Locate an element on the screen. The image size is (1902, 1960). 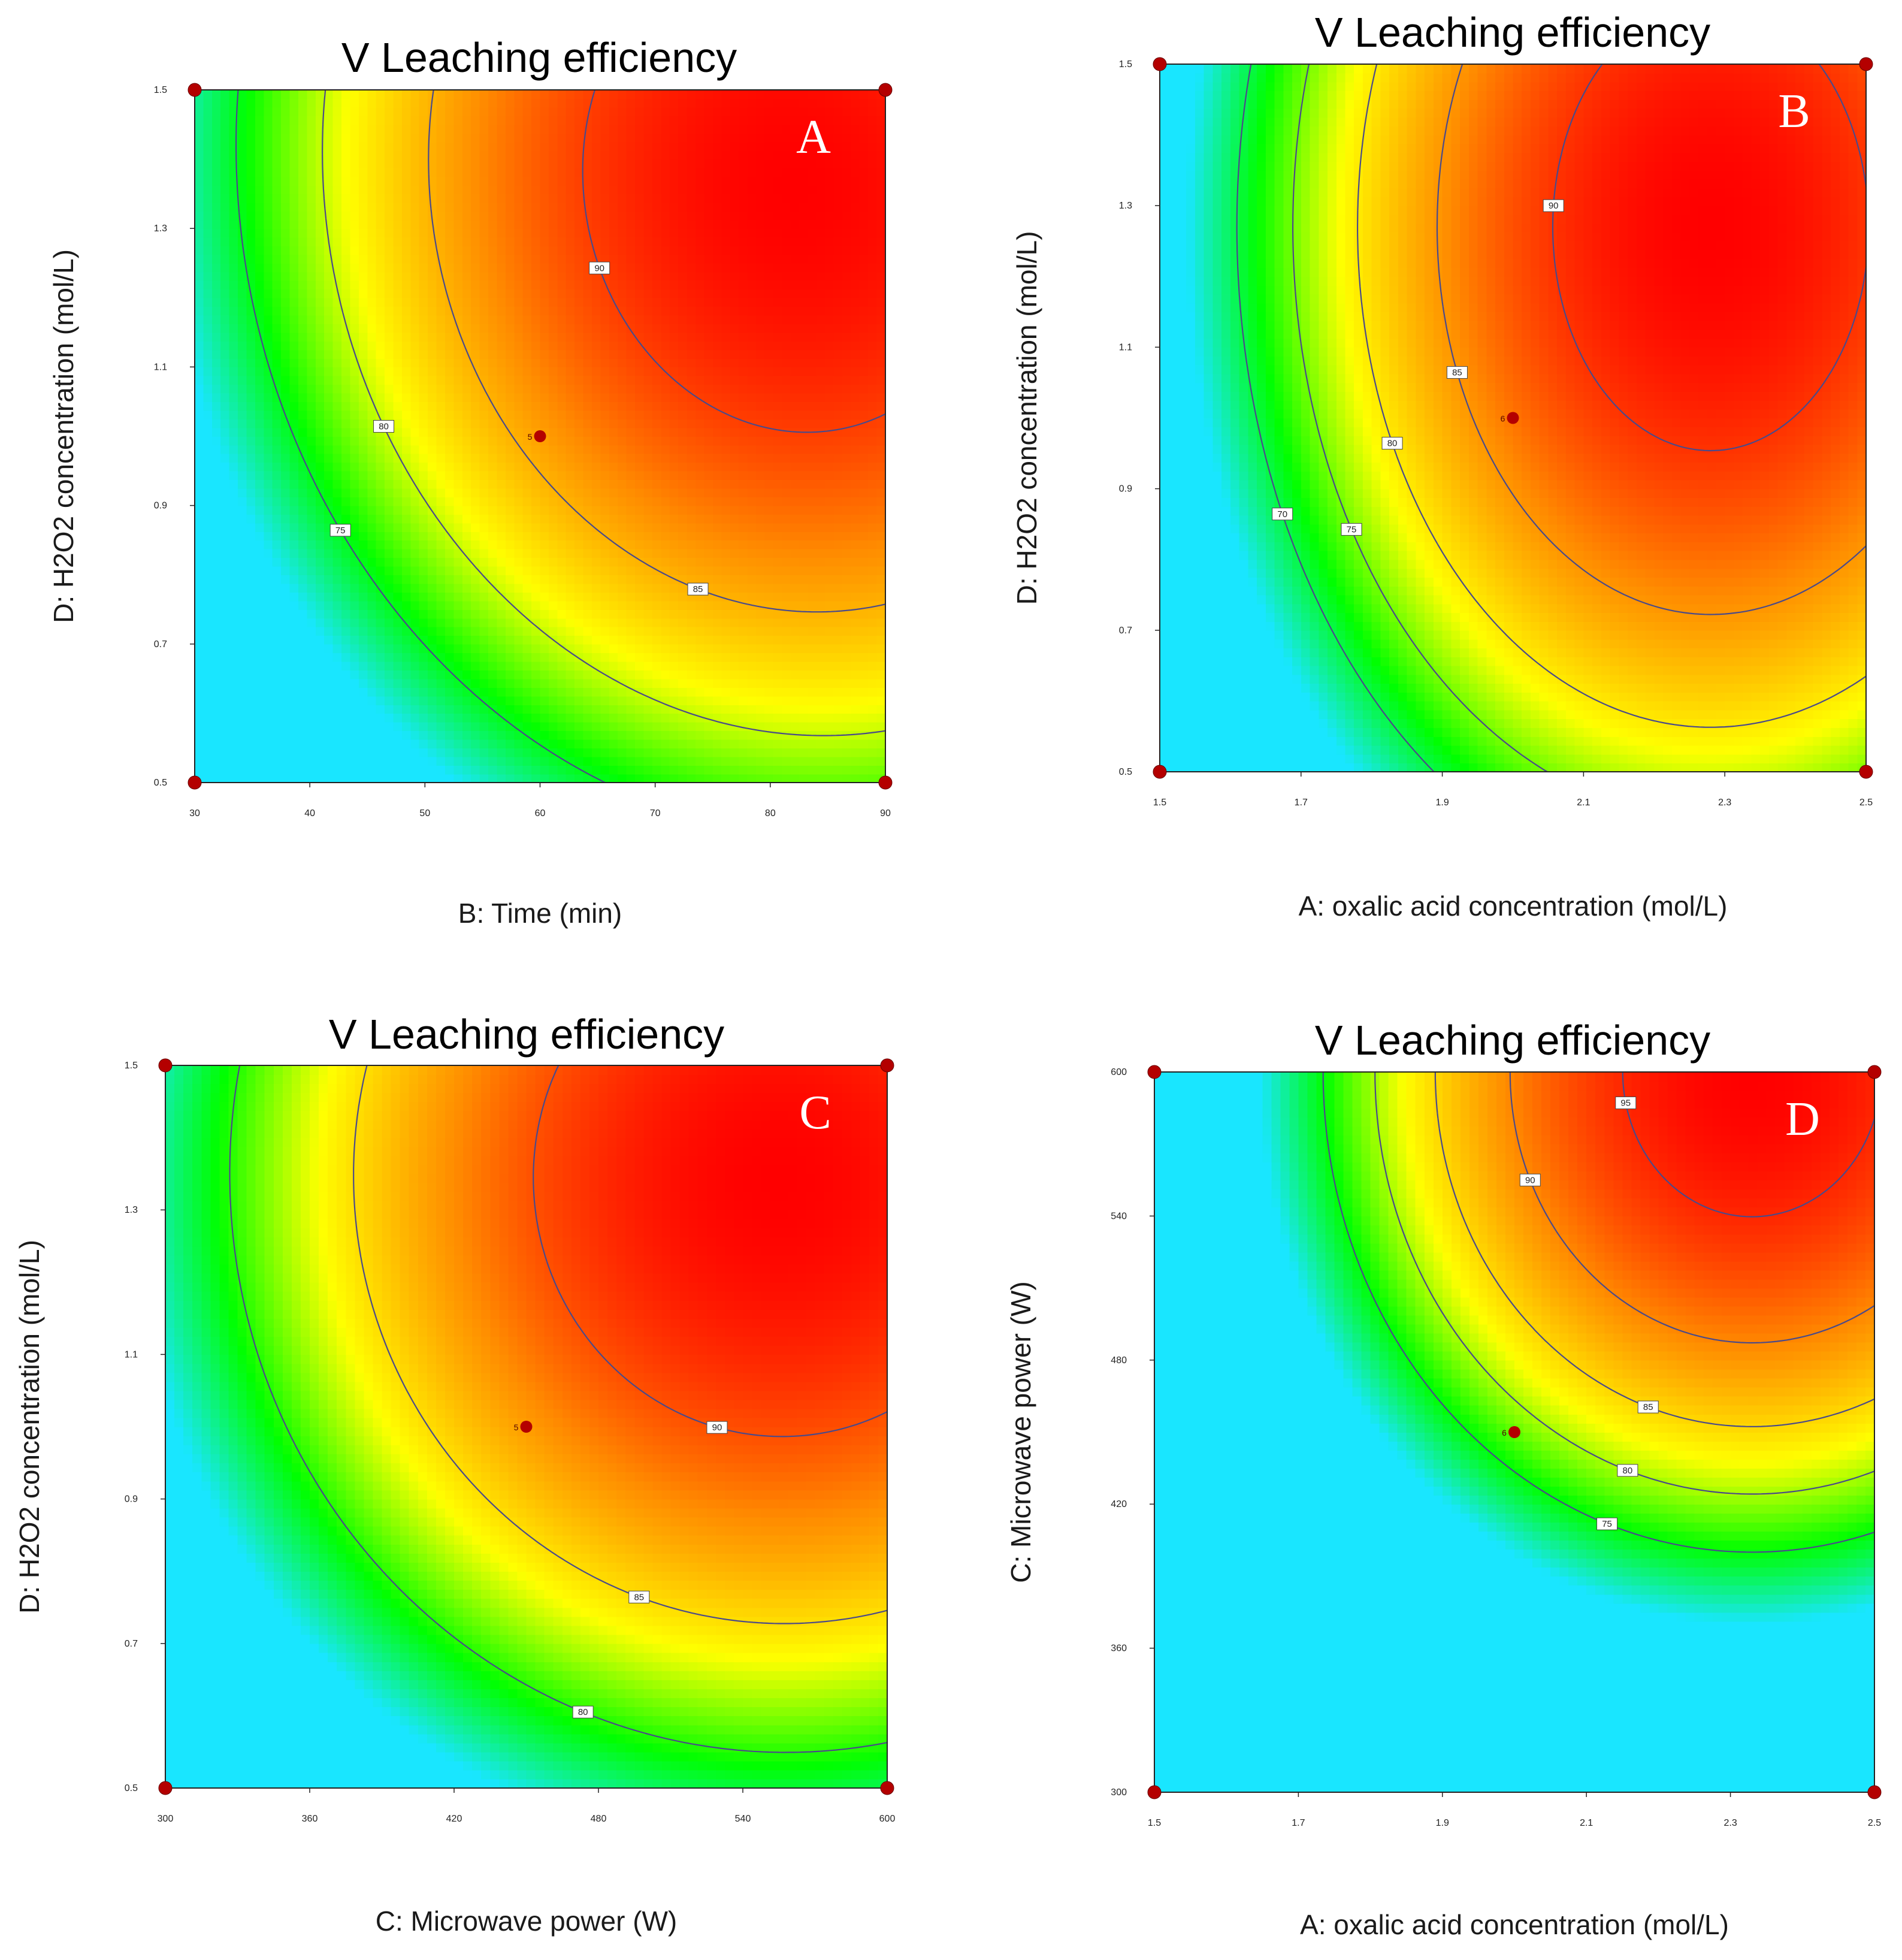
x-axis-label: B: Time (min) is located at coordinates (540, 913).